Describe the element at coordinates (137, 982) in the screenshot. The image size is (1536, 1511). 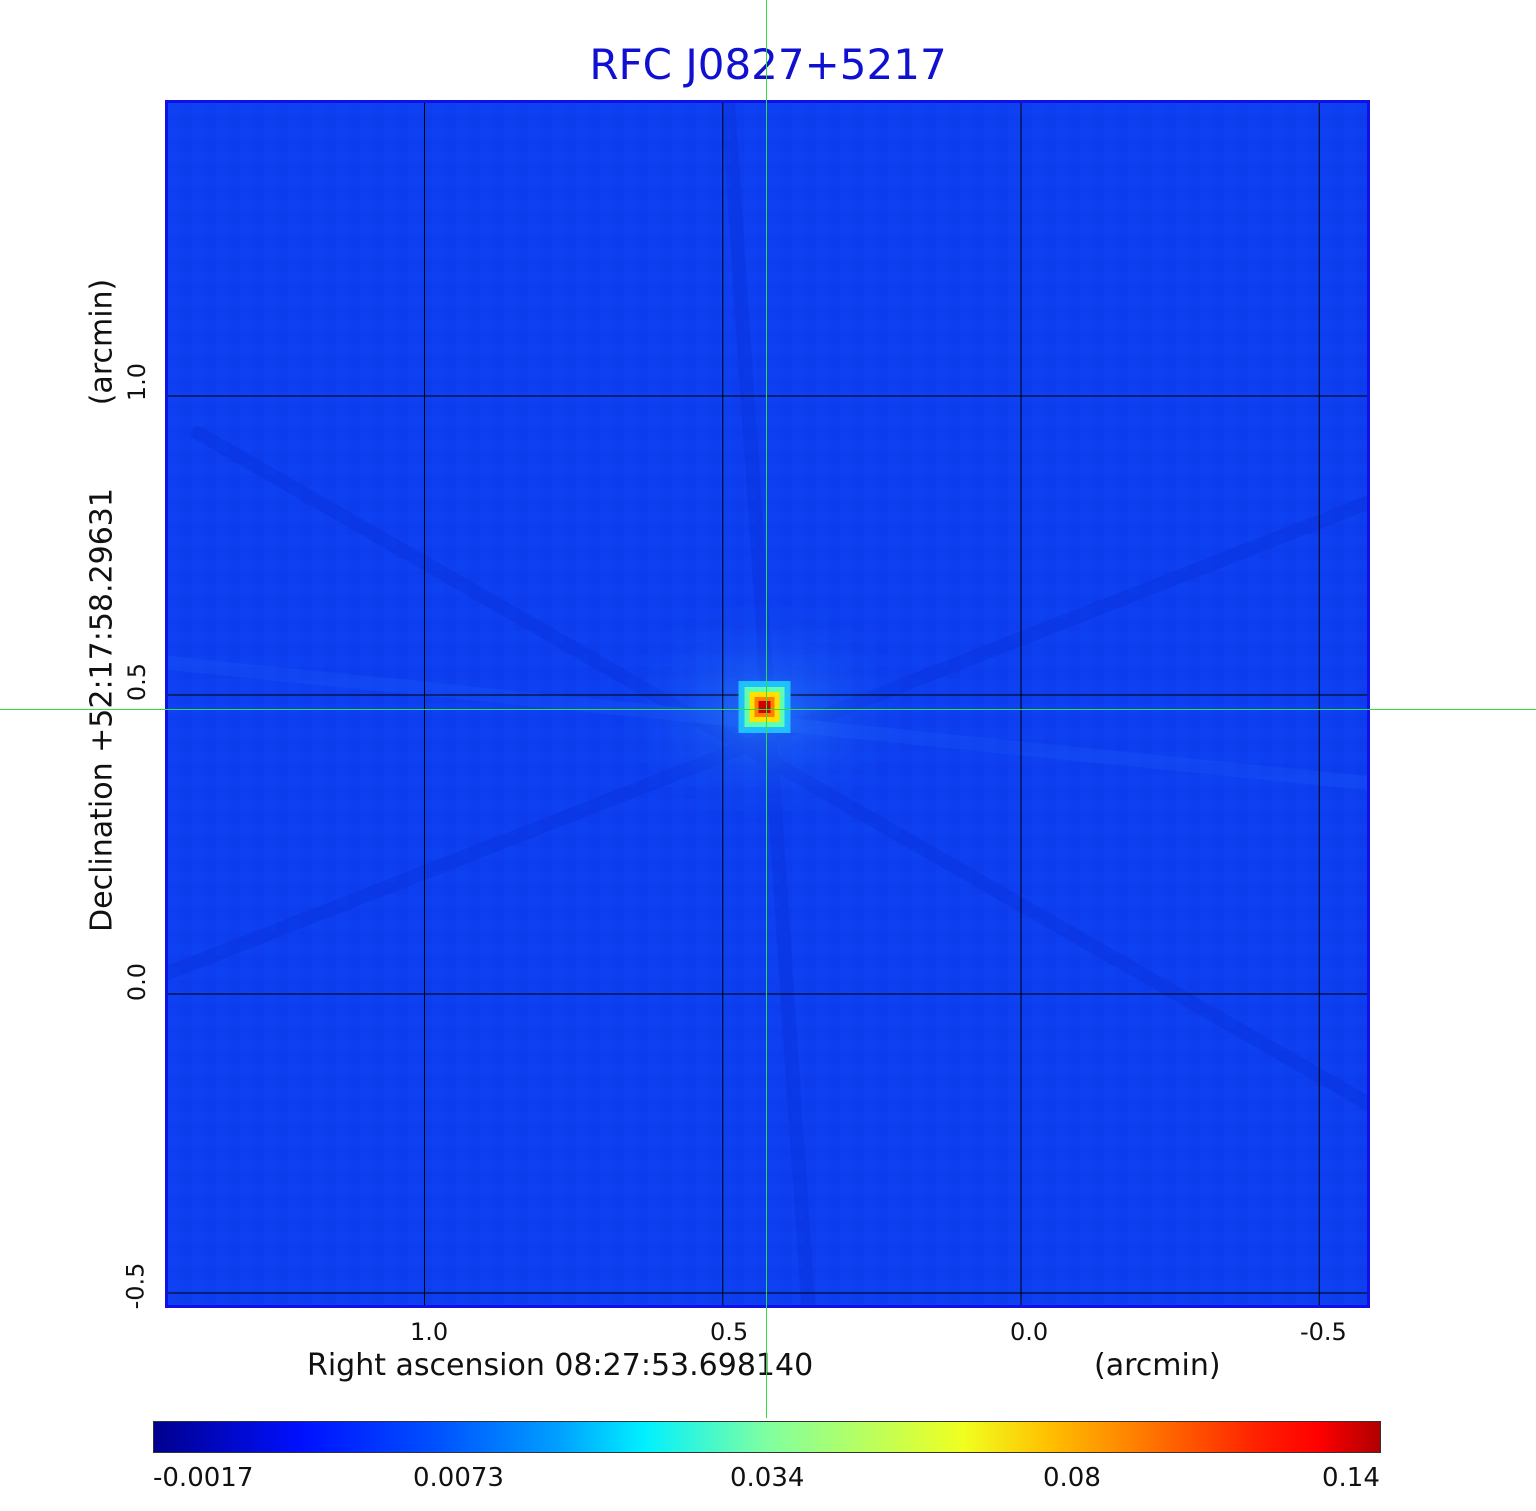
I see `y-tick-label: 0.0` at that location.